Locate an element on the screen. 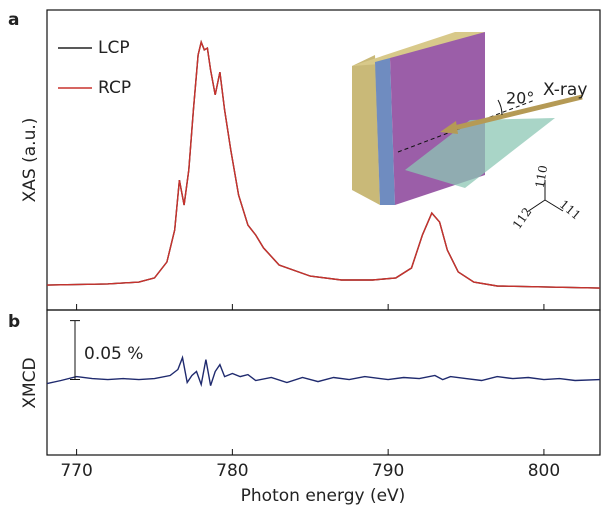 The image size is (602, 514). slab-top is located at coordinates (418, 49).